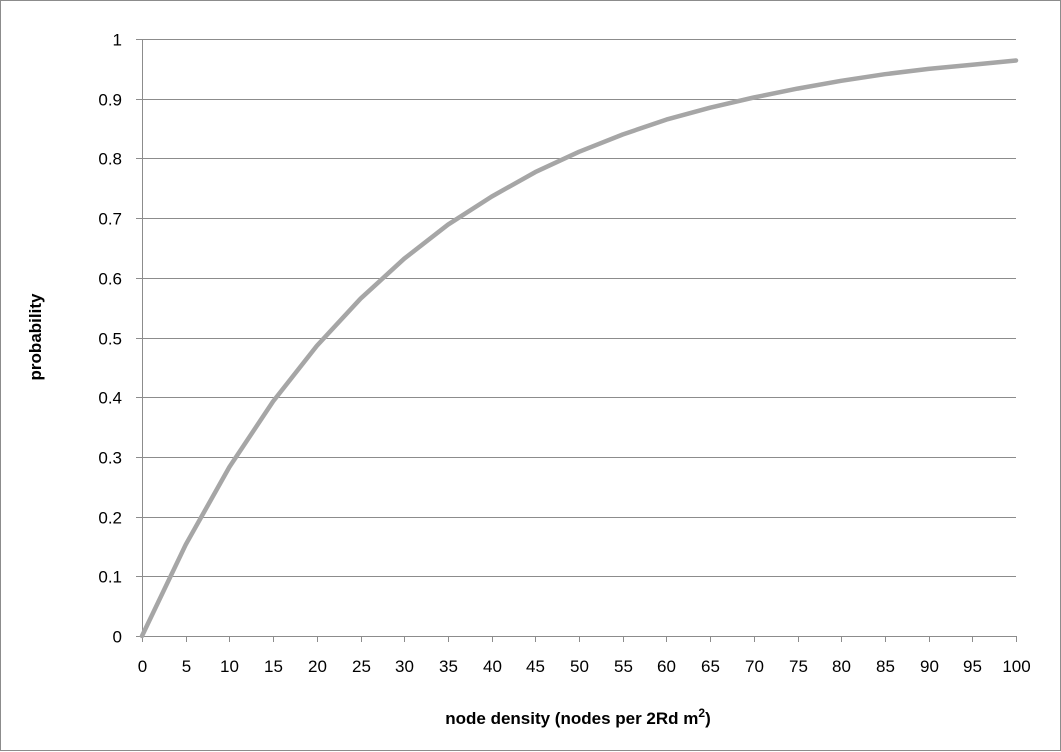  What do you see at coordinates (841, 666) in the screenshot?
I see `x-tick-label: 80` at bounding box center [841, 666].